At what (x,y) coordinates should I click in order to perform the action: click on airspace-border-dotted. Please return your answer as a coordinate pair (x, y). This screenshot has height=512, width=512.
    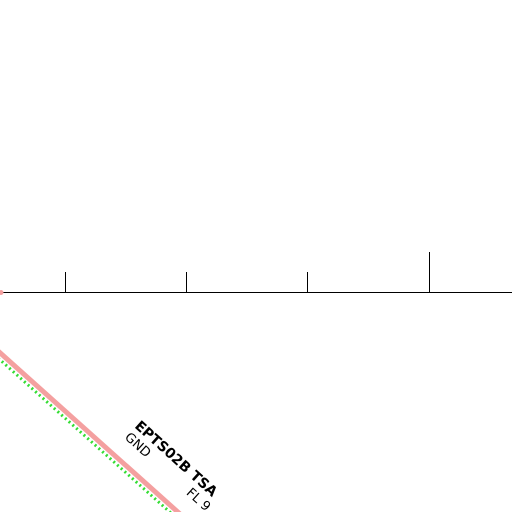
    Looking at the image, I should click on (86, 434).